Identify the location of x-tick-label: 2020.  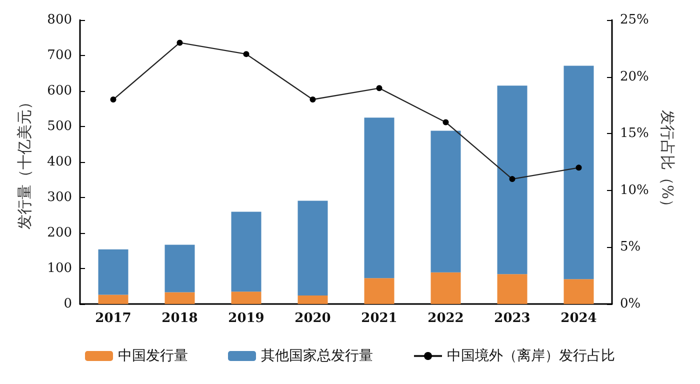
(312, 318).